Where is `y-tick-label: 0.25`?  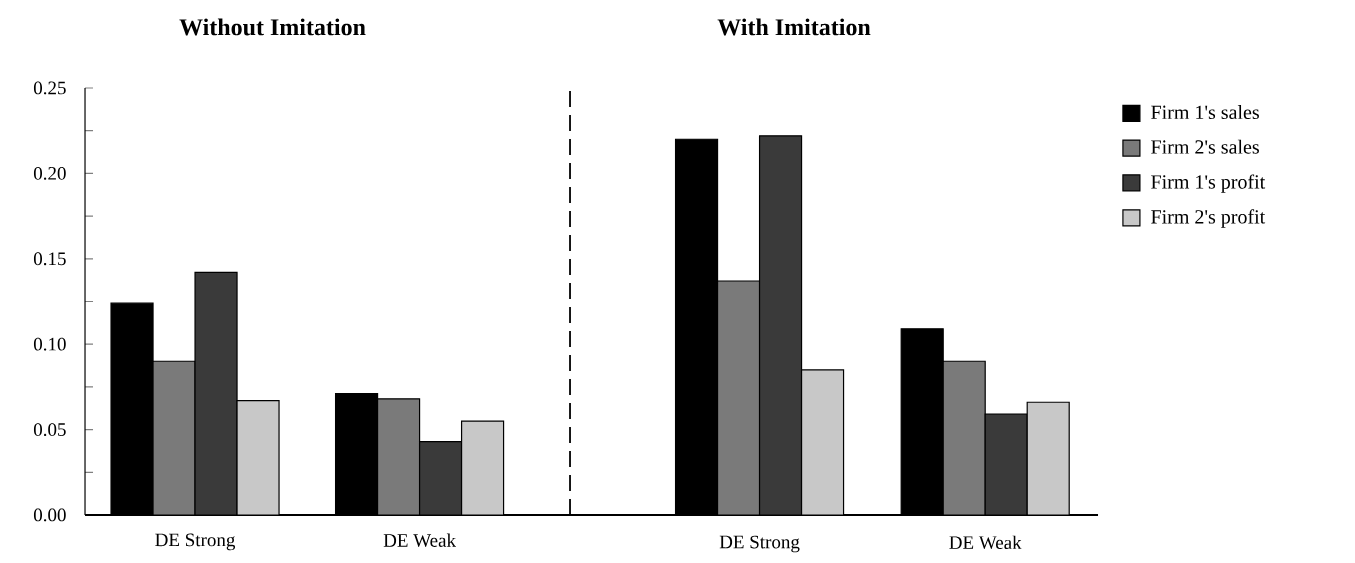 y-tick-label: 0.25 is located at coordinates (49, 88).